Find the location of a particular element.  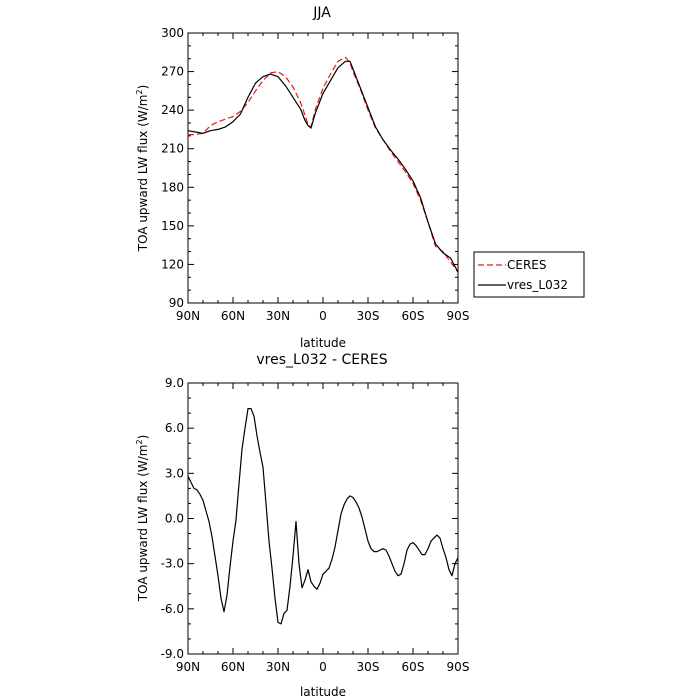

bottom-x-tick-label: 90N is located at coordinates (188, 667).